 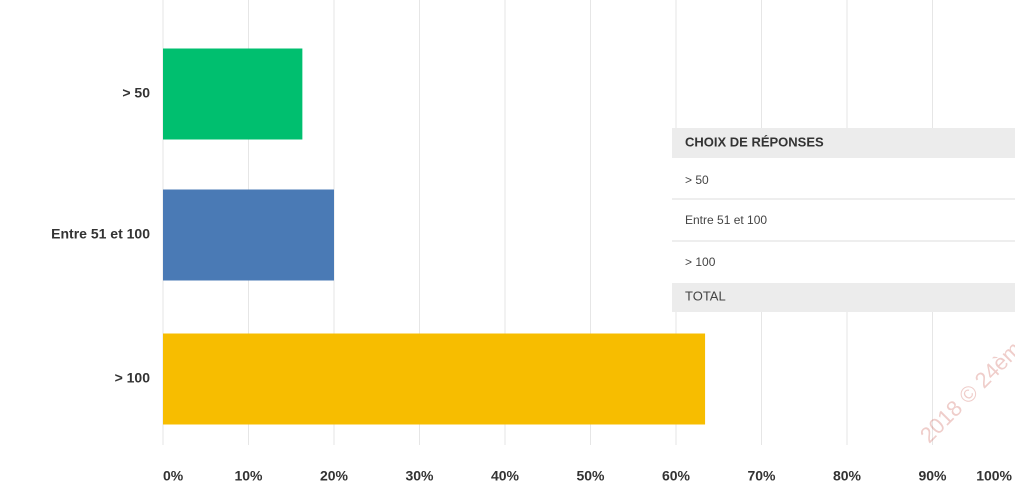 What do you see at coordinates (676, 476) in the screenshot?
I see `x-tick-label: 60%` at bounding box center [676, 476].